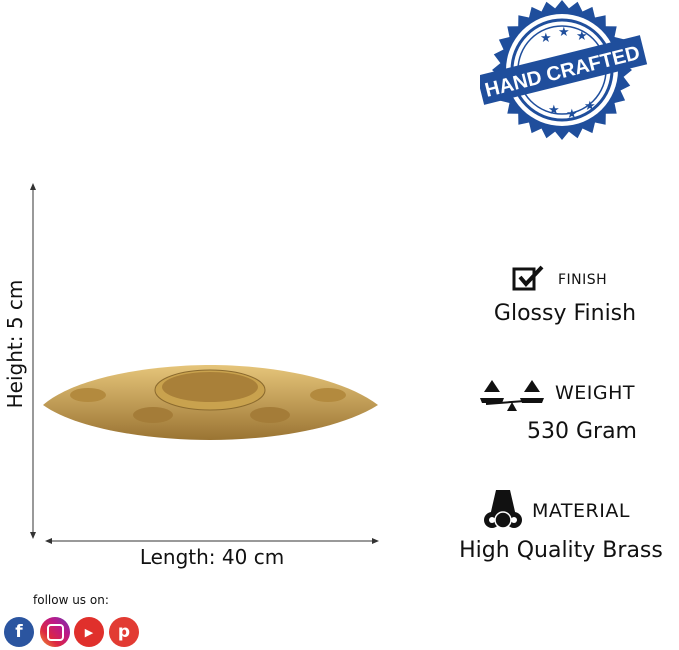  Describe the element at coordinates (561, 550) in the screenshot. I see `material-value: High Quality Brass` at that location.